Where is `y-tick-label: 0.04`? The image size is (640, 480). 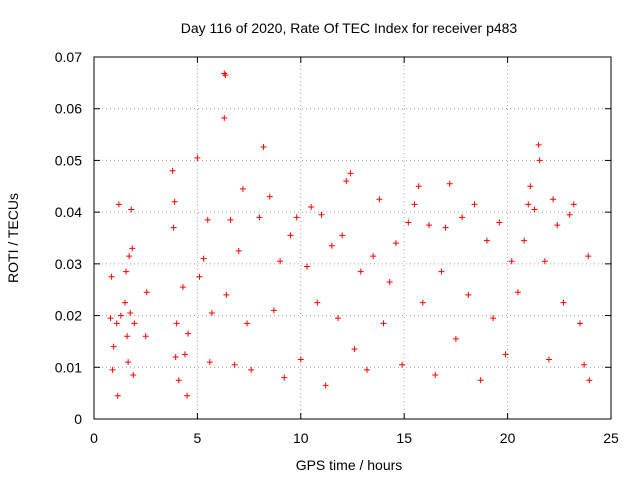
y-tick-label: 0.04 is located at coordinates (68, 212).